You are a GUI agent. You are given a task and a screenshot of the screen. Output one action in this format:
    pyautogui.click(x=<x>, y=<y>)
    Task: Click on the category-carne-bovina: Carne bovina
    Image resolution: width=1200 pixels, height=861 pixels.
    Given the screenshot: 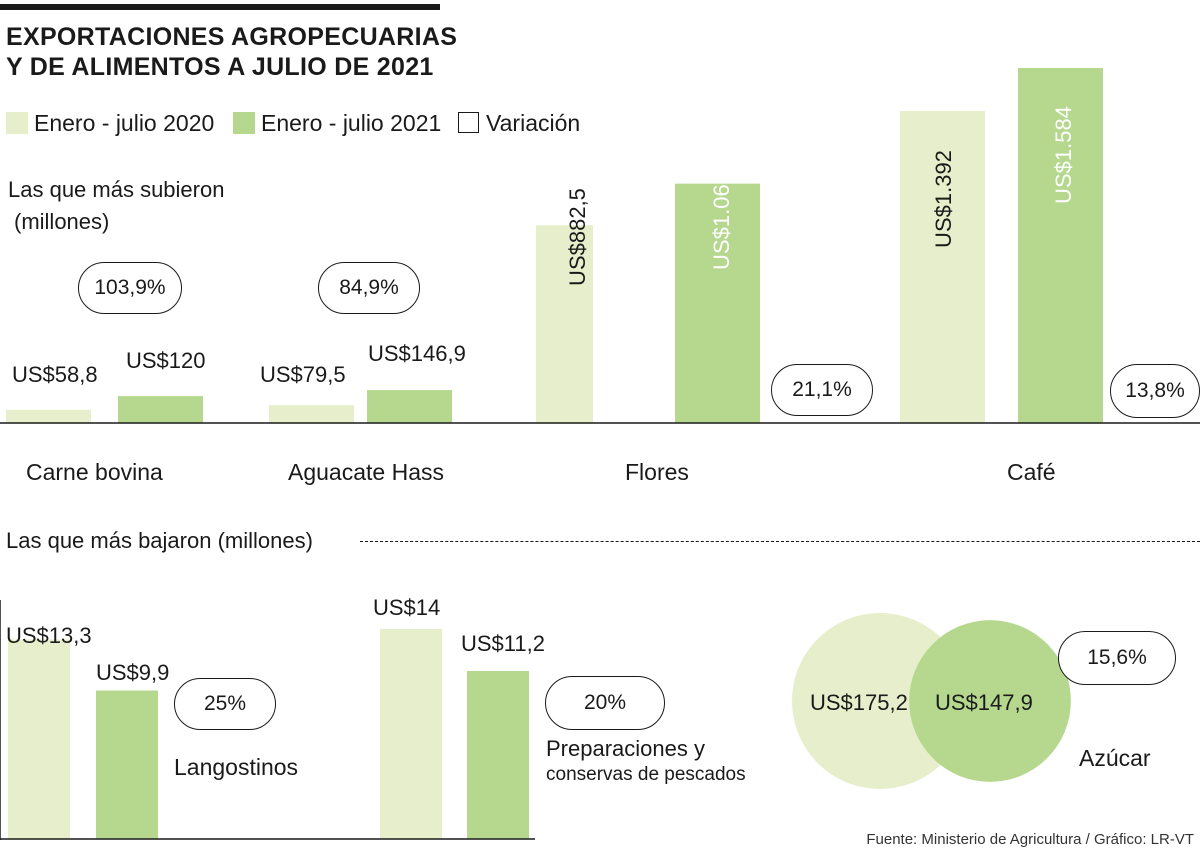 What is the action you would take?
    pyautogui.click(x=94, y=472)
    